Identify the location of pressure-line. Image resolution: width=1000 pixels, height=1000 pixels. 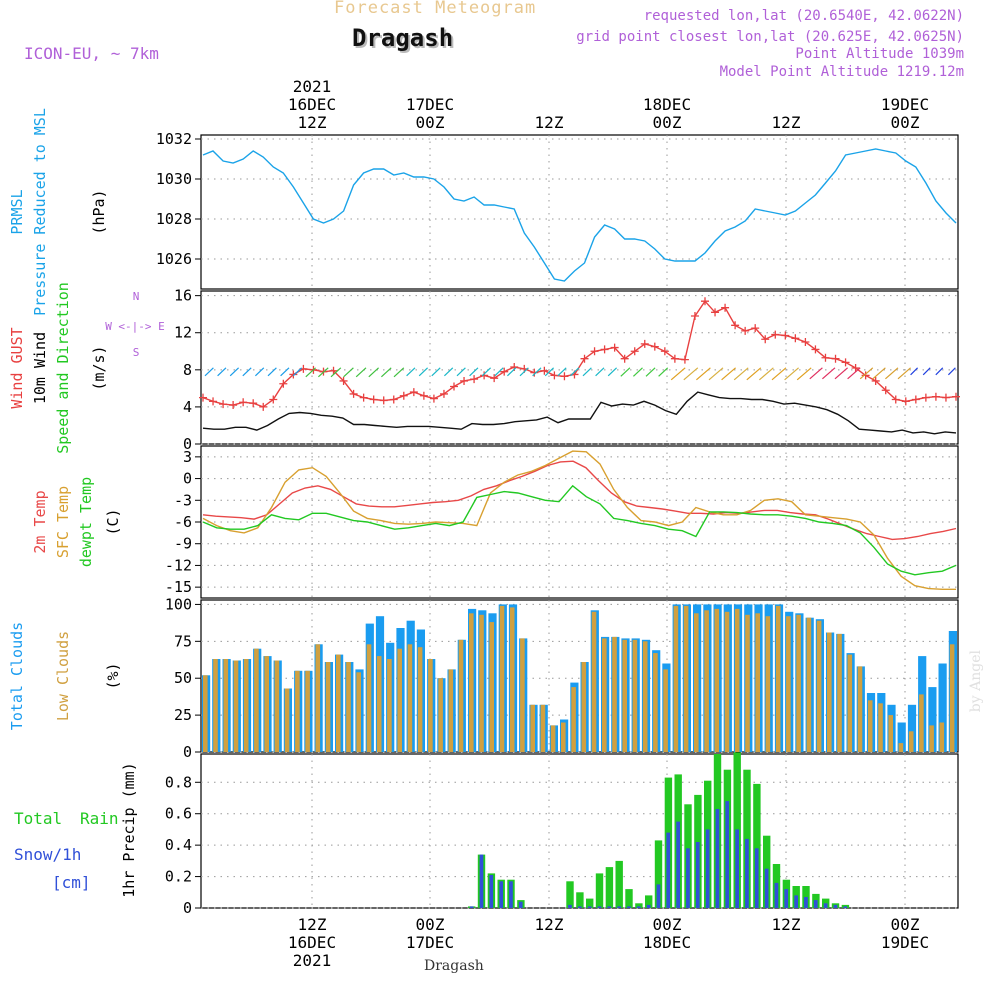
(579, 215).